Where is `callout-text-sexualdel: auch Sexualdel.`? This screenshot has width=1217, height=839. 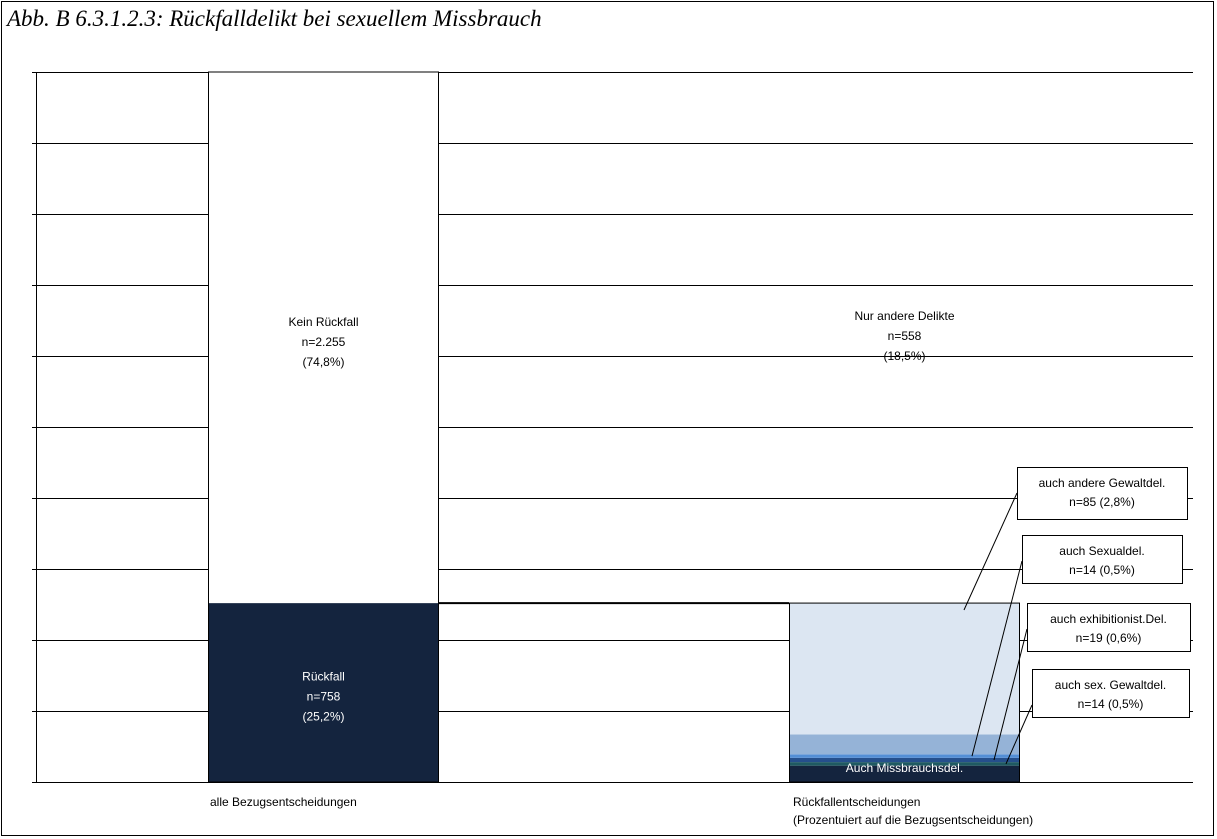
callout-text-sexualdel: auch Sexualdel. is located at coordinates (1101, 551).